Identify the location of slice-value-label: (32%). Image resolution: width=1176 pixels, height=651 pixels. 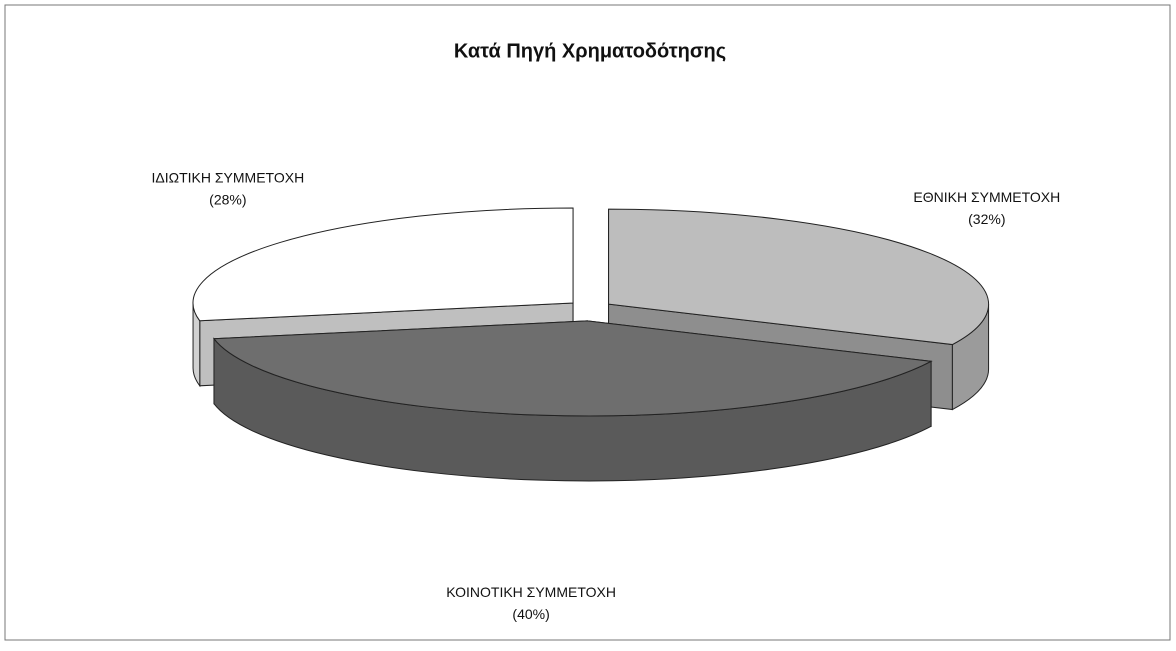
(986, 219).